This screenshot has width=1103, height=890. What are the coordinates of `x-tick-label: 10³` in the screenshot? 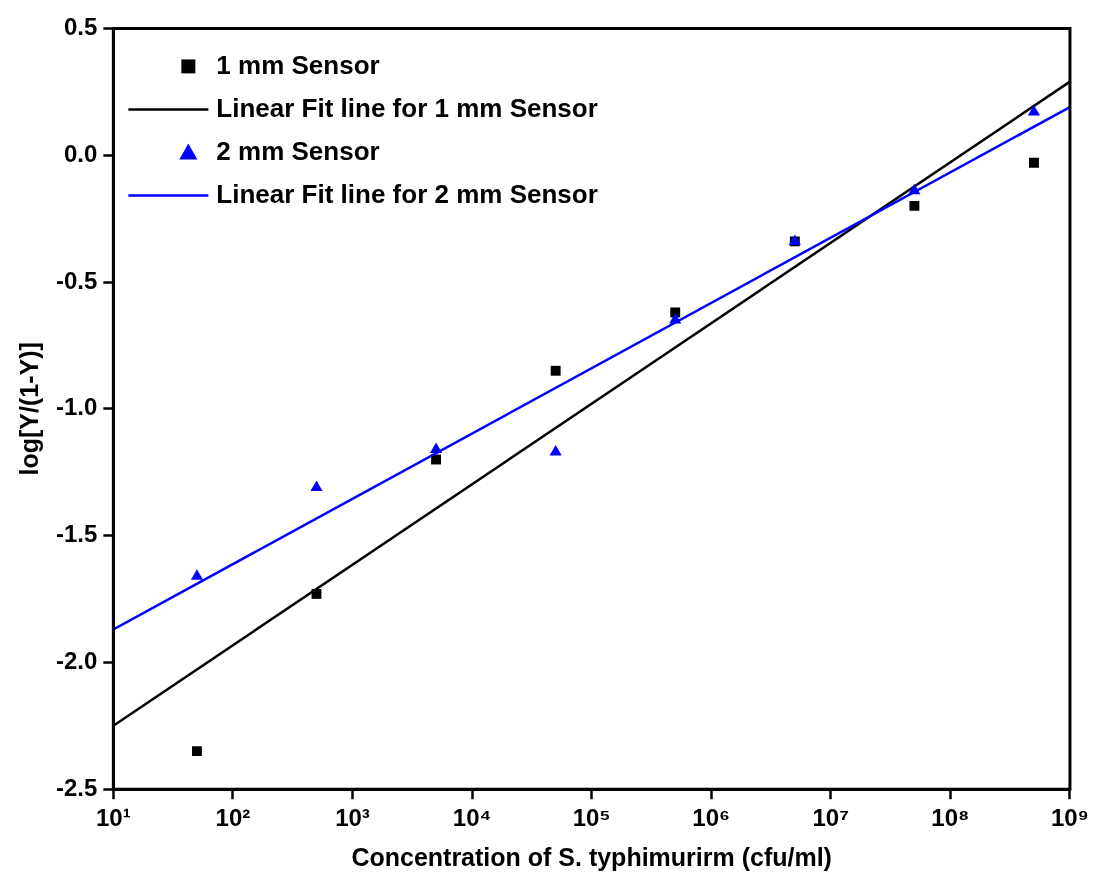 It's located at (352, 818).